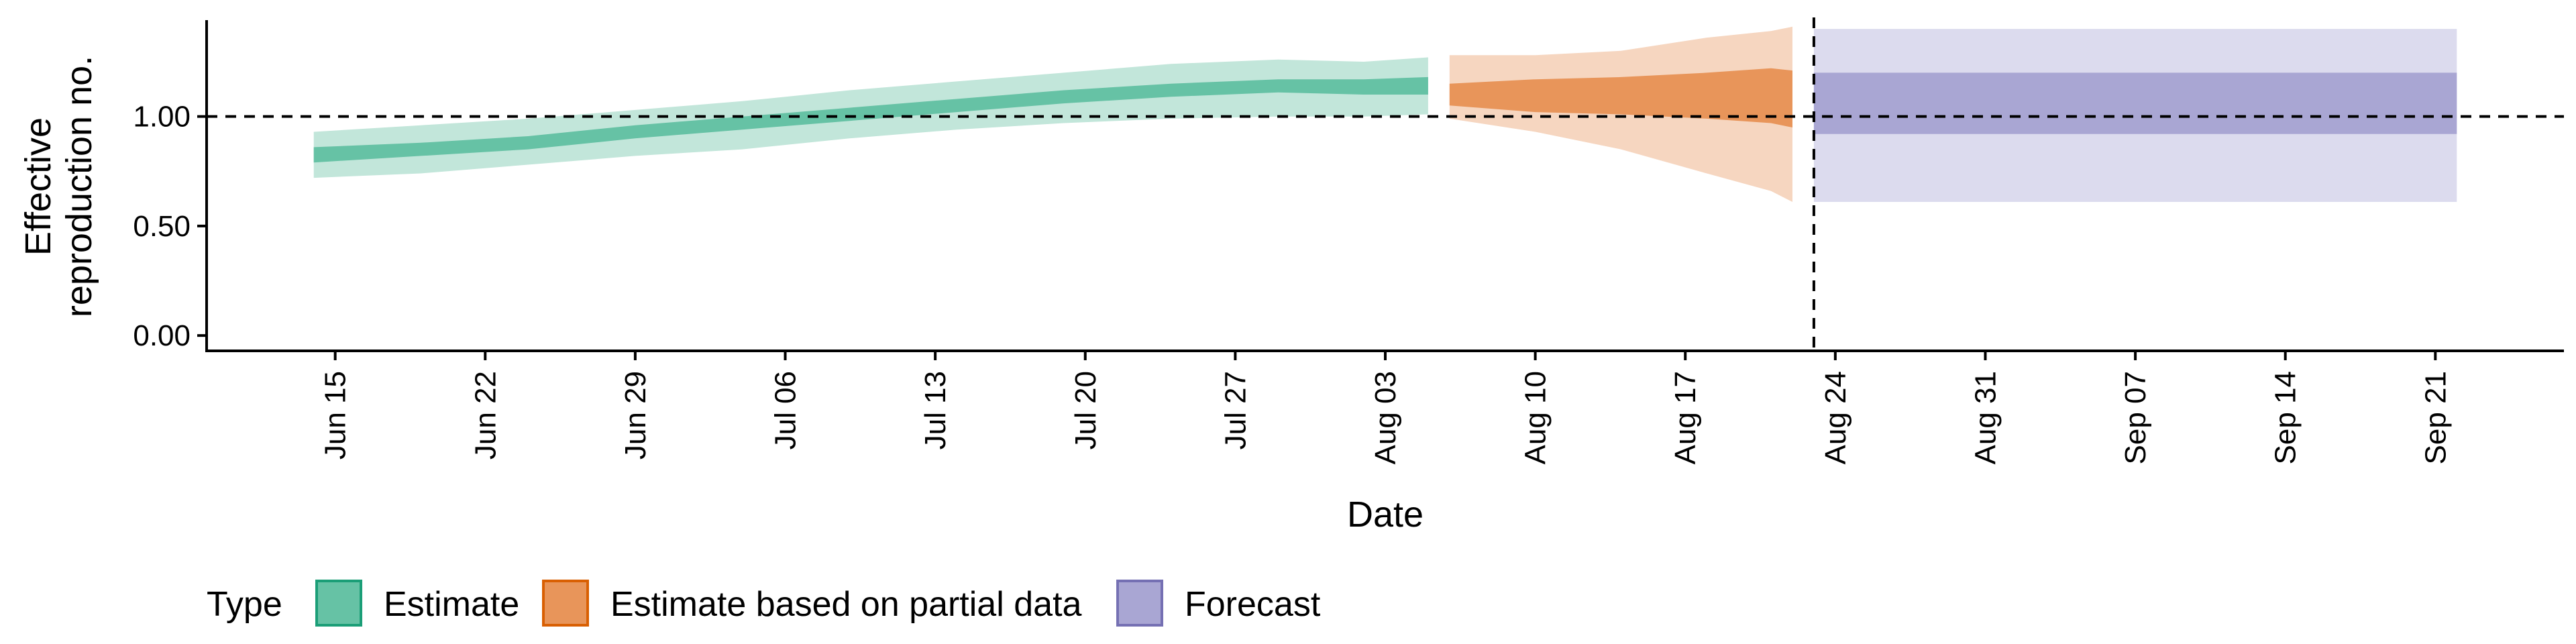  I want to click on x-tick-label: Sep 21, so click(2435, 417).